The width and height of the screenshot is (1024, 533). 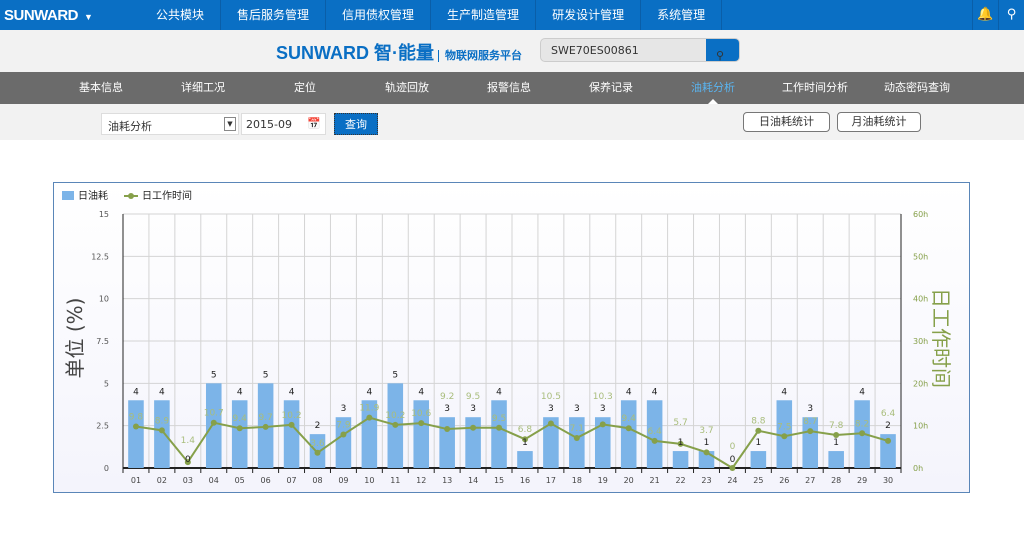 What do you see at coordinates (343, 480) in the screenshot?
I see `x-tick-label: 09` at bounding box center [343, 480].